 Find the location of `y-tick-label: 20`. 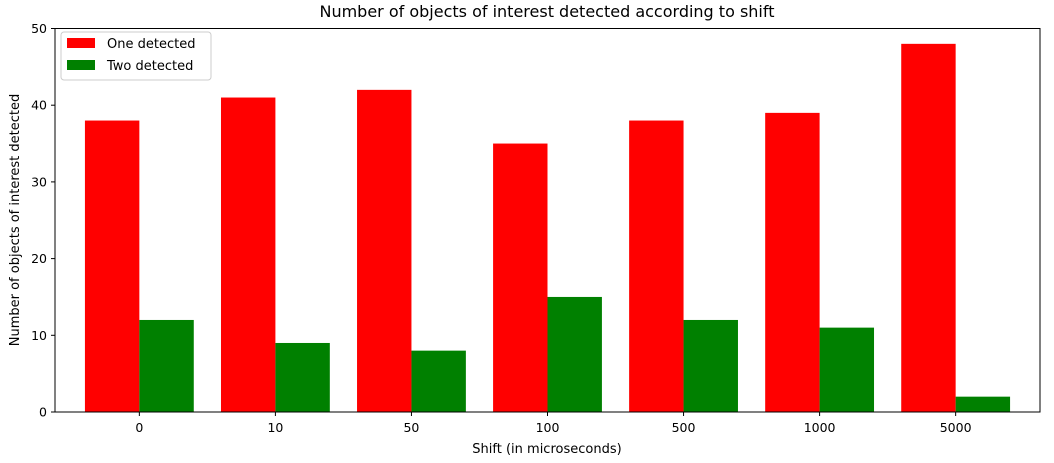

y-tick-label: 20 is located at coordinates (39, 258).